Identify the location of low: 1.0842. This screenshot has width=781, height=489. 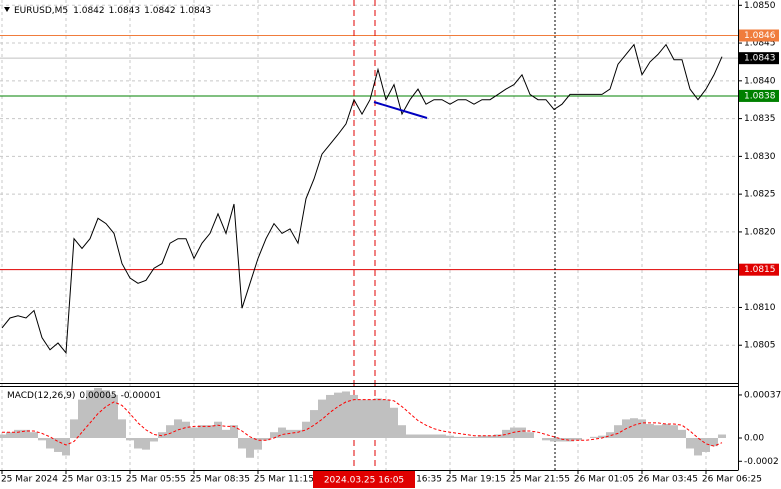
(160, 11).